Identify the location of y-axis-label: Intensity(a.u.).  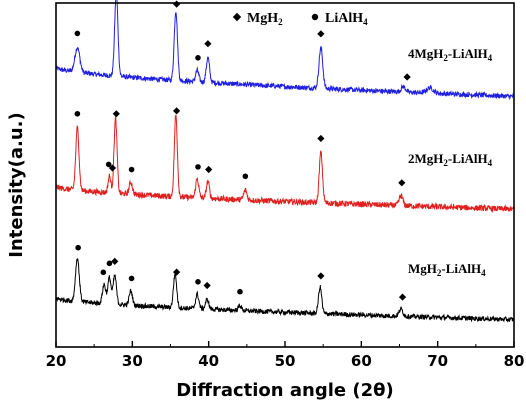
(16, 184).